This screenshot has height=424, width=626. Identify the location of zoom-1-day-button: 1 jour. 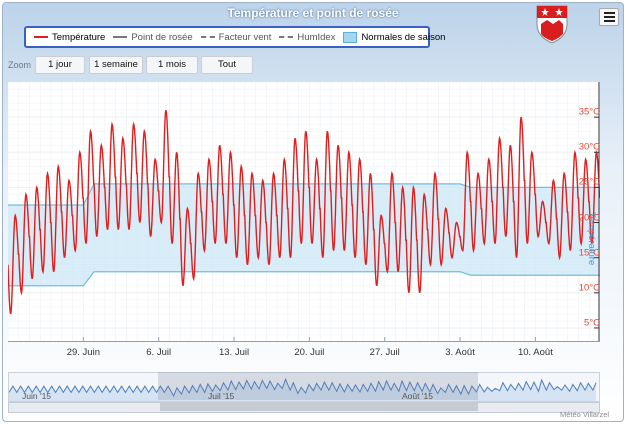
(60, 65).